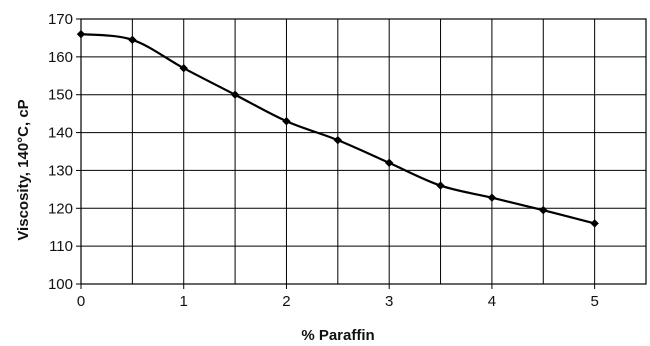 This screenshot has height=346, width=650. What do you see at coordinates (492, 301) in the screenshot?
I see `x-tick-label: 4` at bounding box center [492, 301].